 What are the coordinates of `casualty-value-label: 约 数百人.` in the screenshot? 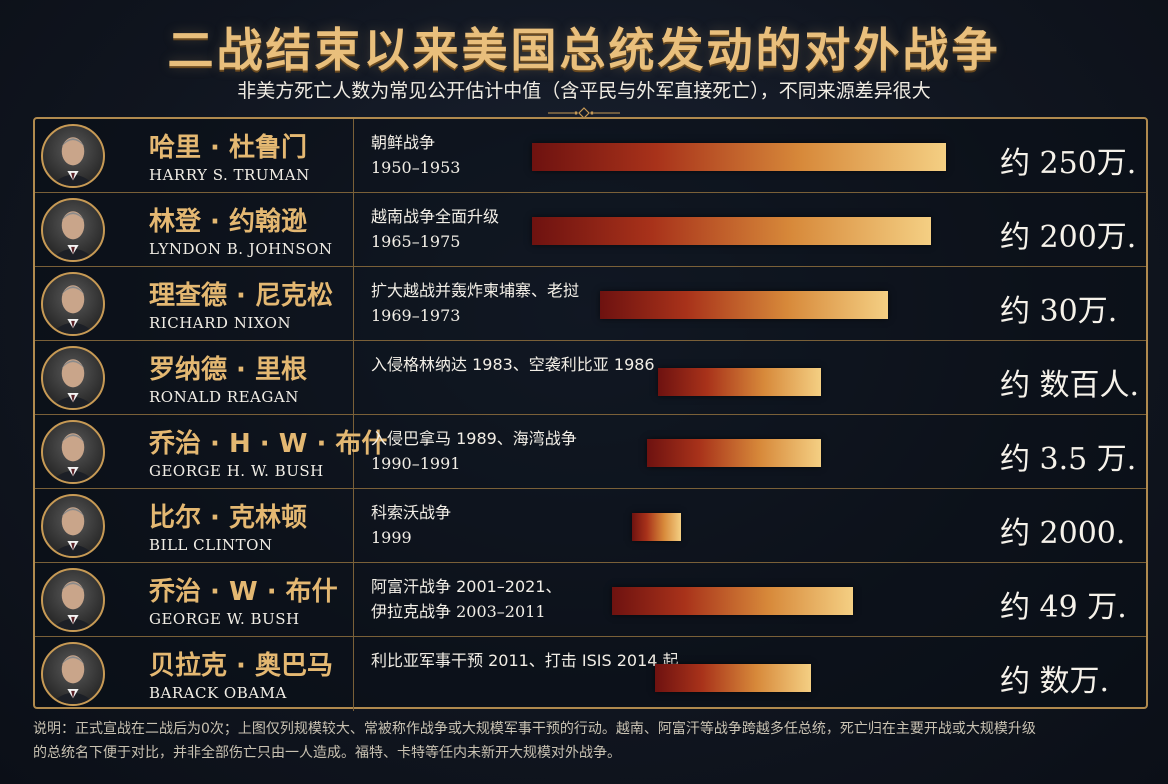 It's located at (1070, 385).